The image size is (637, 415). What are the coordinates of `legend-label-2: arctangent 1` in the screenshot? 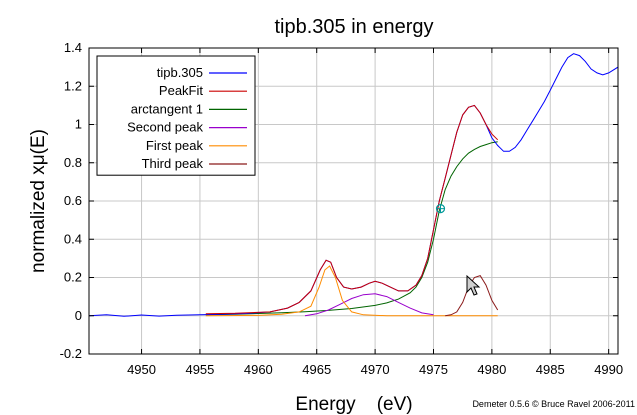 It's located at (167, 108).